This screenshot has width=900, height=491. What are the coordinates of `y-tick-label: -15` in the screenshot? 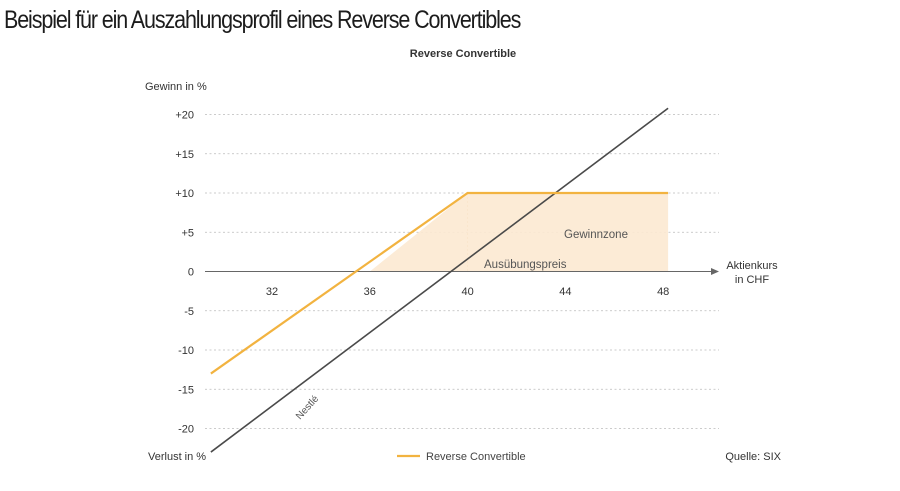 It's located at (186, 390).